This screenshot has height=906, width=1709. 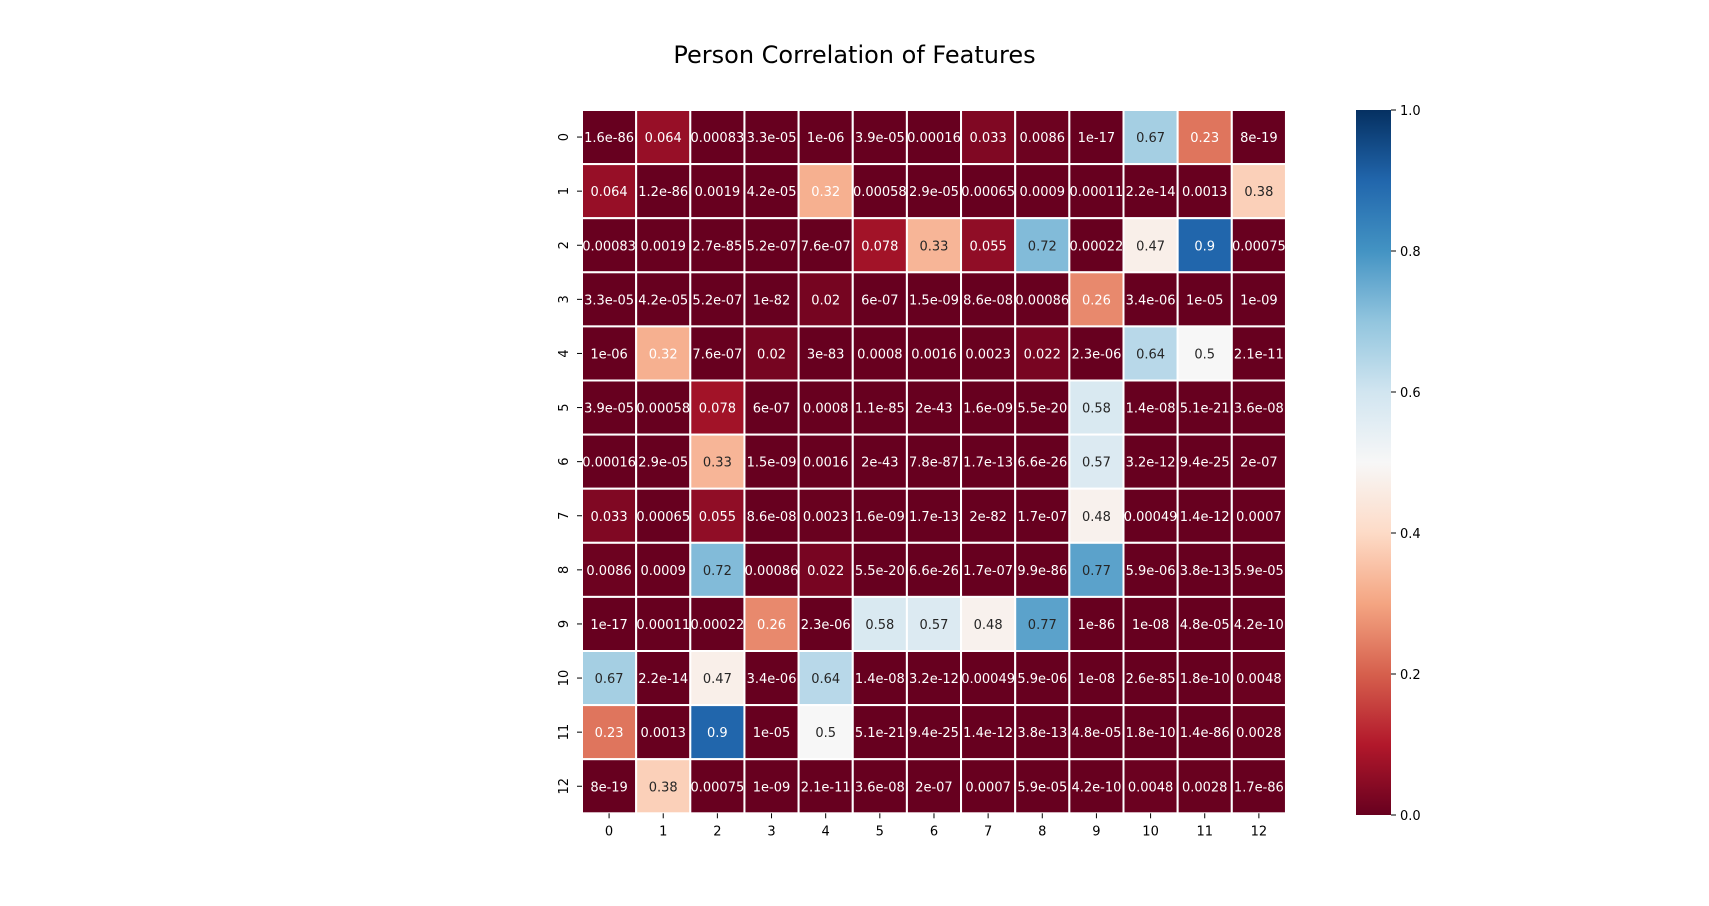 What do you see at coordinates (1150, 831) in the screenshot?
I see `x-tick-label: 10` at bounding box center [1150, 831].